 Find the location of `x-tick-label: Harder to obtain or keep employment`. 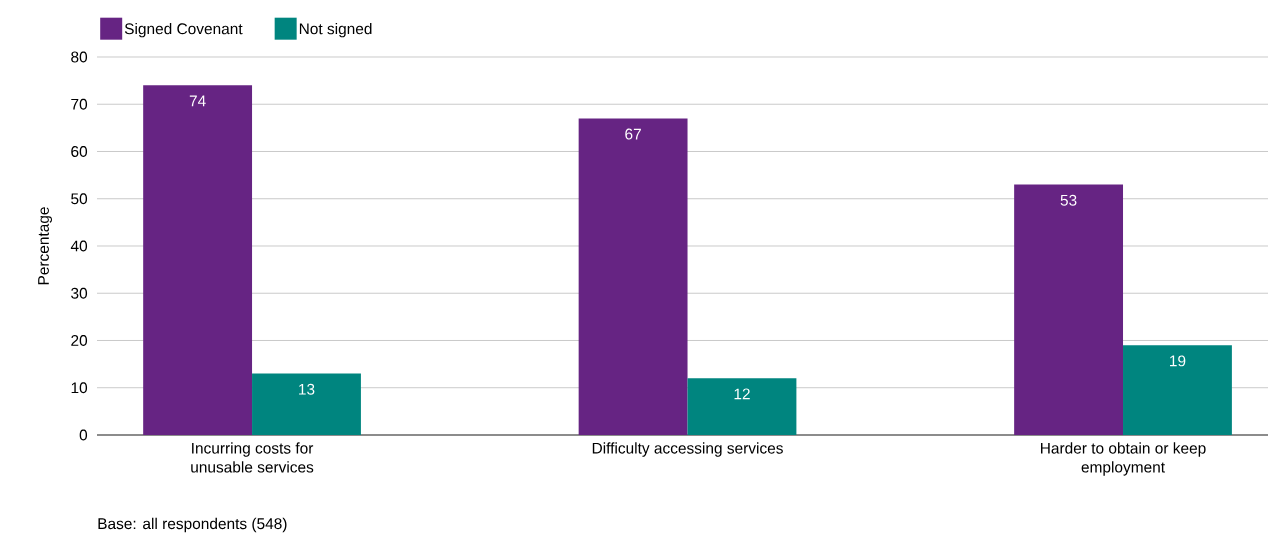

x-tick-label: Harder to obtain or keep employment is located at coordinates (1123, 459).